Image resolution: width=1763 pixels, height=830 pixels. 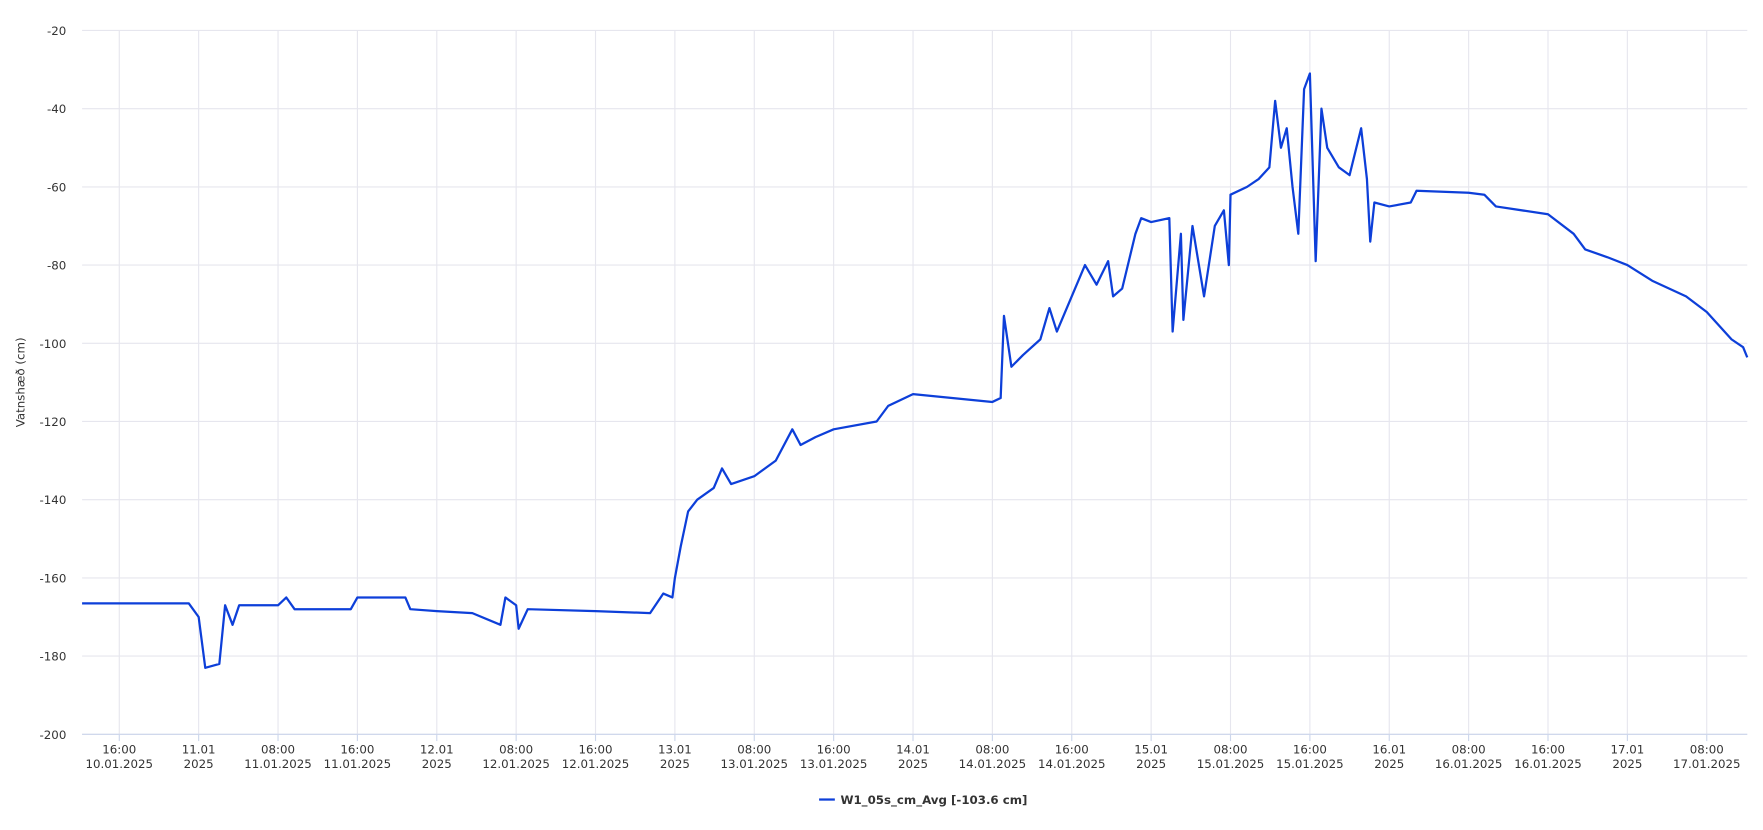 What do you see at coordinates (120, 764) in the screenshot?
I see `x-tick-label: 10.01.2025` at bounding box center [120, 764].